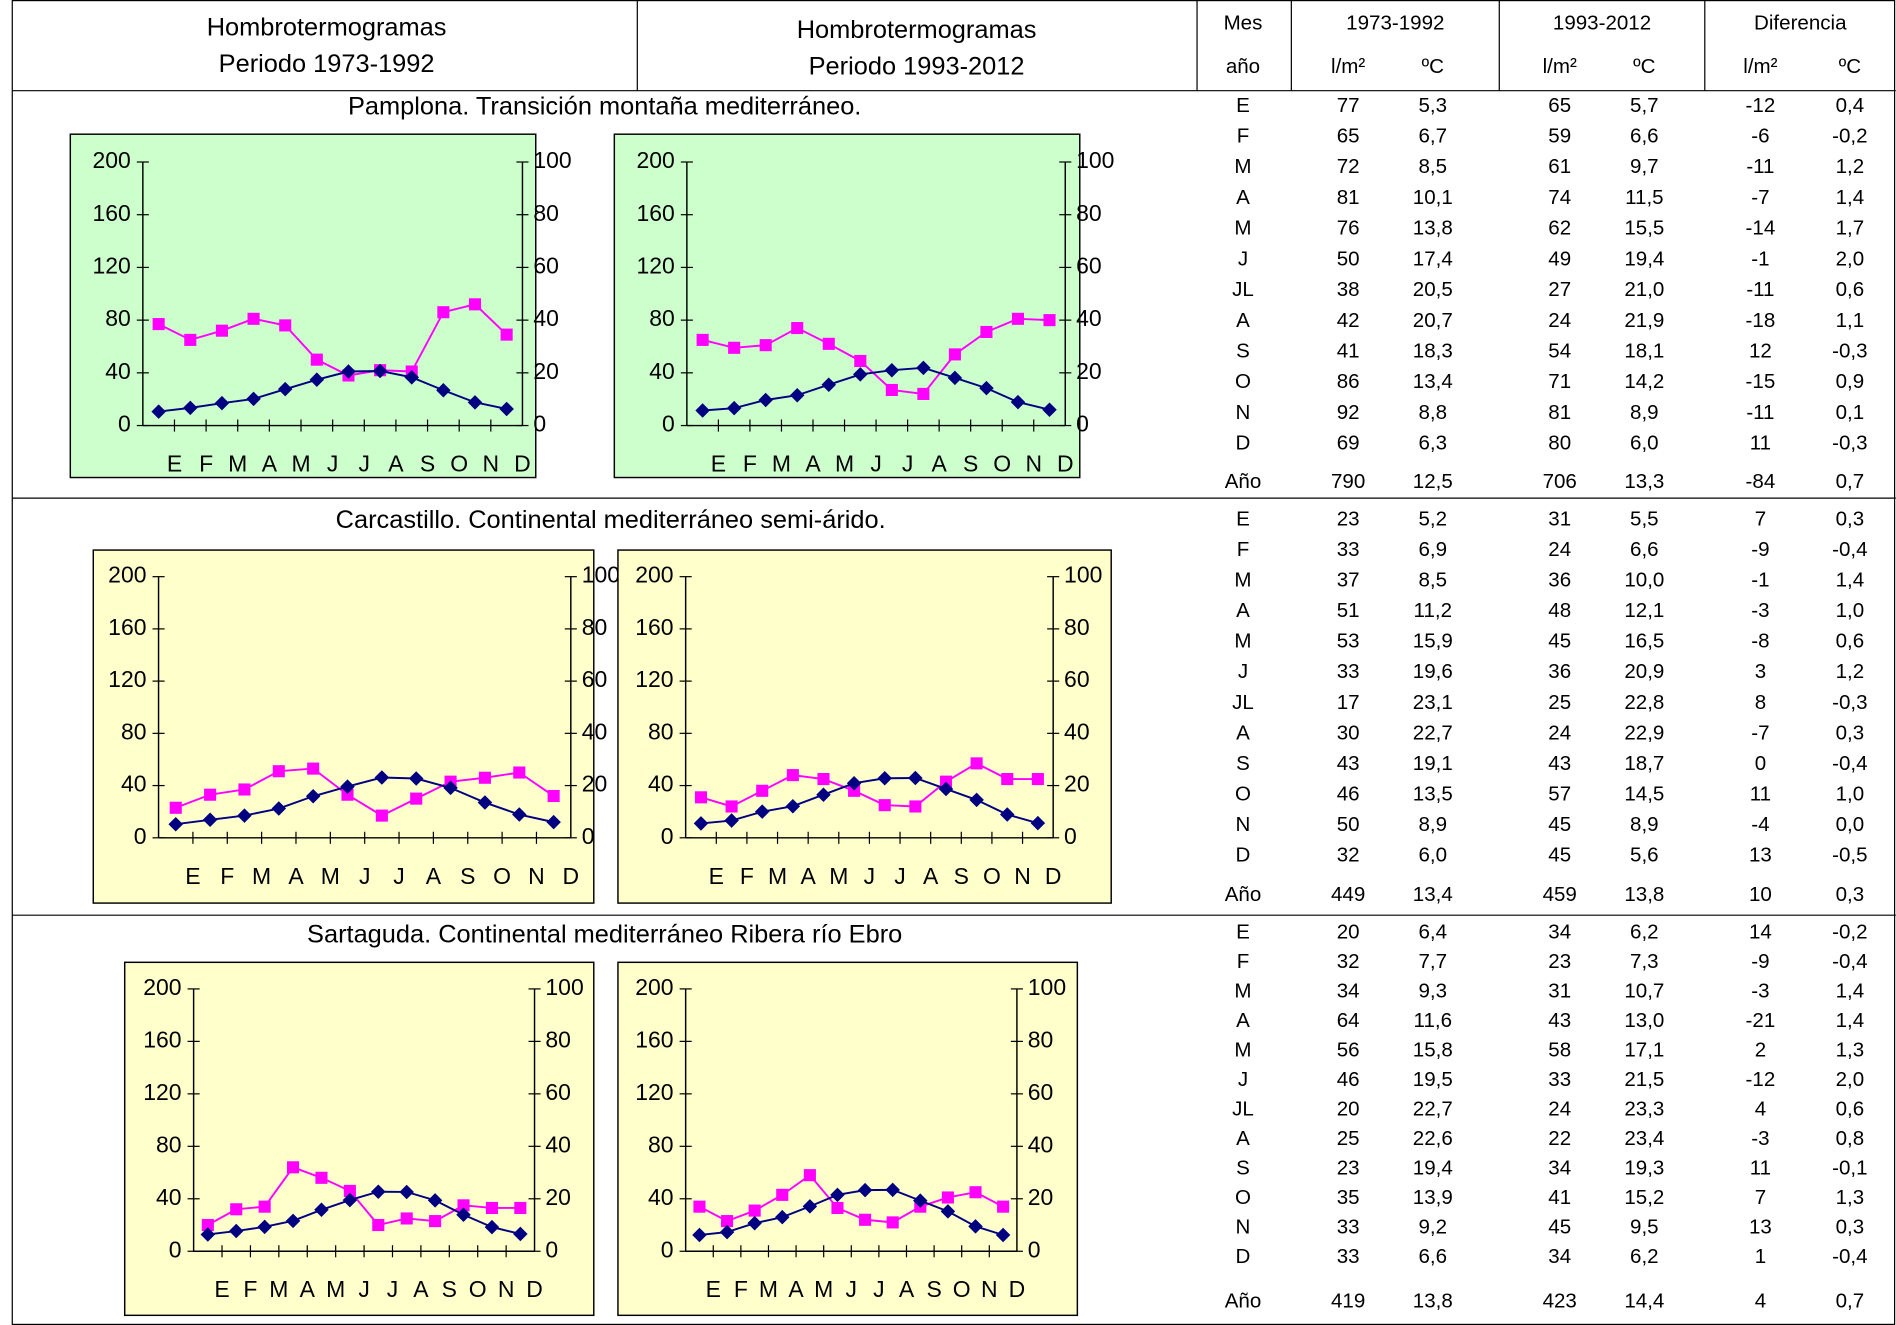 This screenshot has height=1325, width=1896. I want to click on table-cell: -21, so click(1761, 1020).